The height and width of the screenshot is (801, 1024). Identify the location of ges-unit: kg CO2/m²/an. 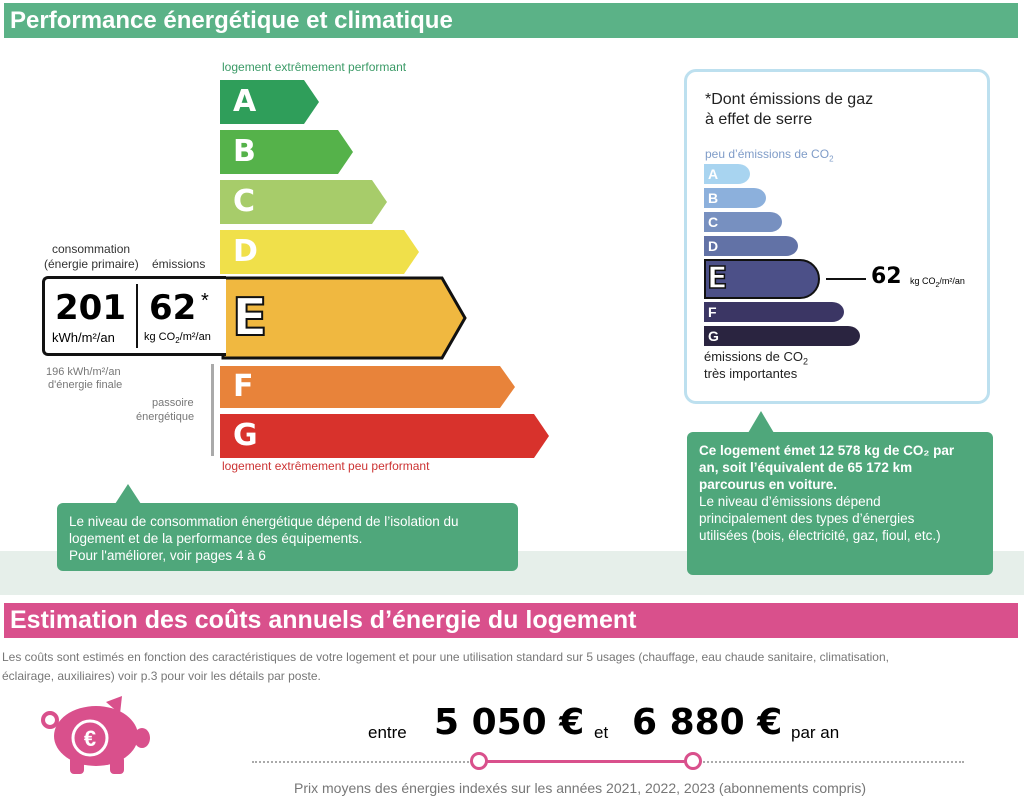
(937, 282).